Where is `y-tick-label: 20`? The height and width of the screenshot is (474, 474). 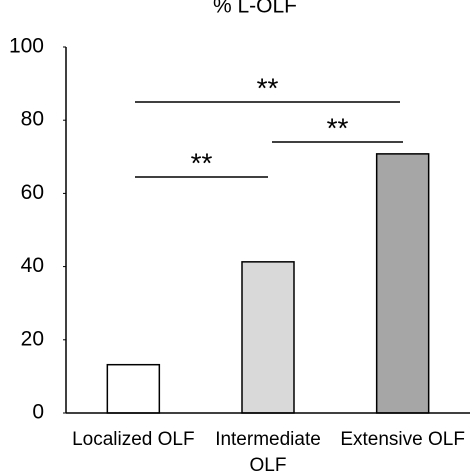 y-tick-label: 20 is located at coordinates (32, 338).